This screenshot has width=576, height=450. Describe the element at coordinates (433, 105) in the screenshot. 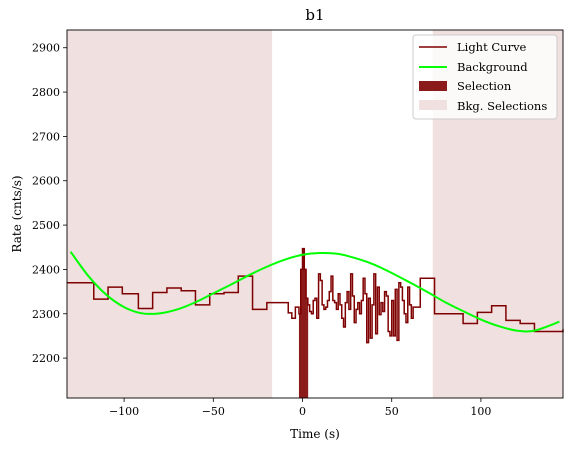

I see `legend-bkg-selections-swatch` at that location.